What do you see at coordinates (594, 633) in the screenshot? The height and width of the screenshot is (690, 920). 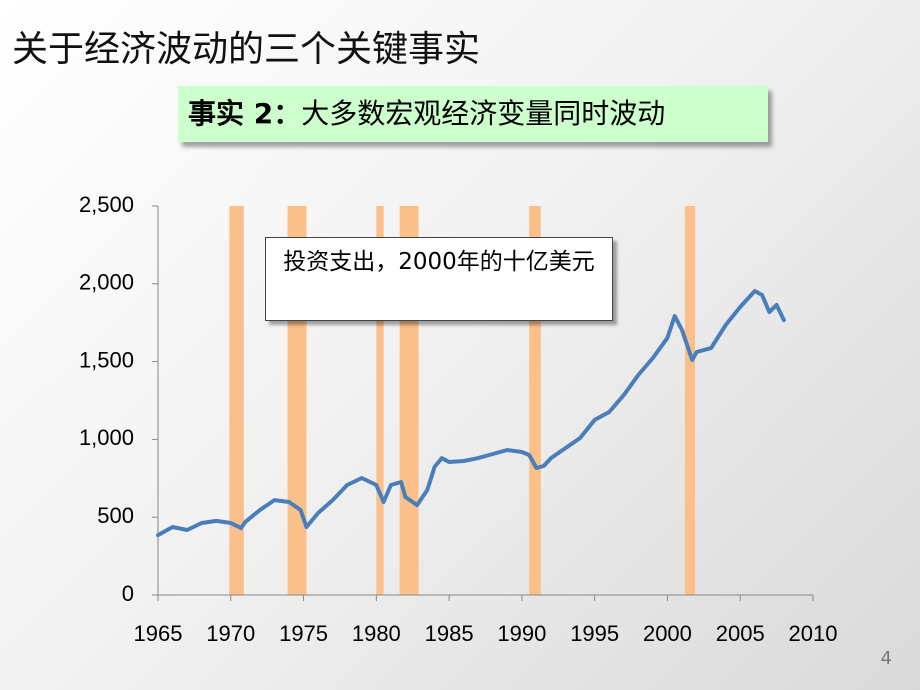 I see `x-tick-label: 1995` at bounding box center [594, 633].